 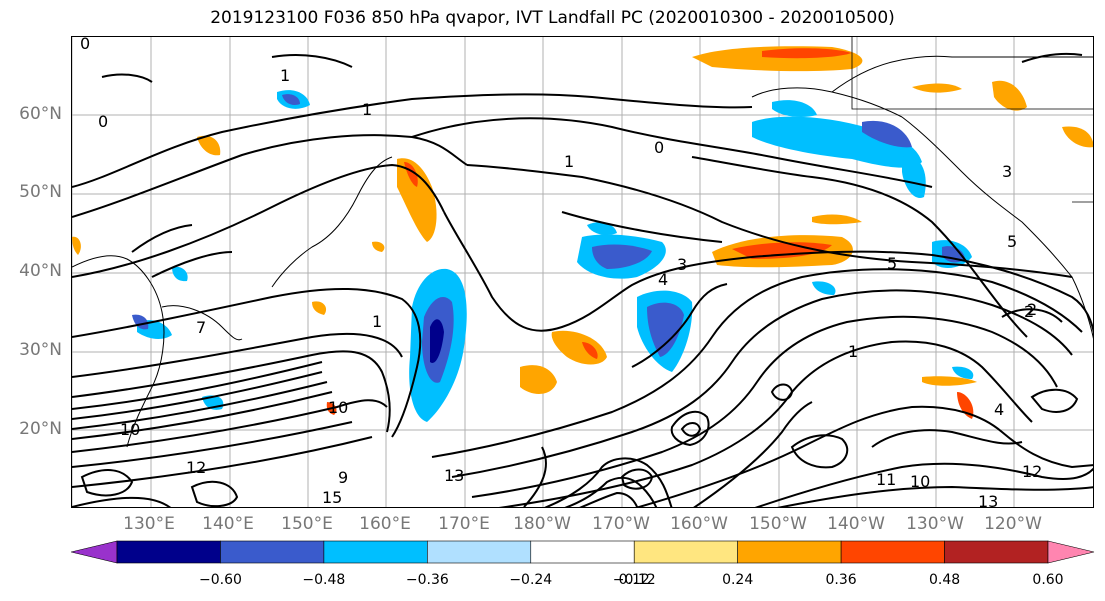 I want to click on colorbar-tick-label: 0.48, so click(x=944, y=580).